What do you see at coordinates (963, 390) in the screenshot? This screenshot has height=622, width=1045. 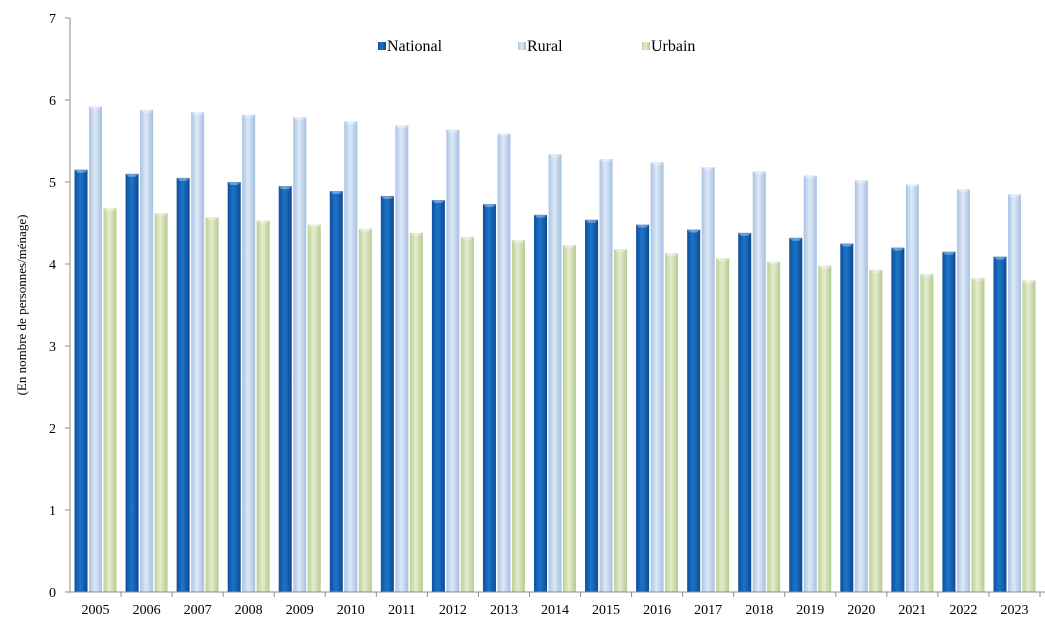 I see `bar-rural-2022` at bounding box center [963, 390].